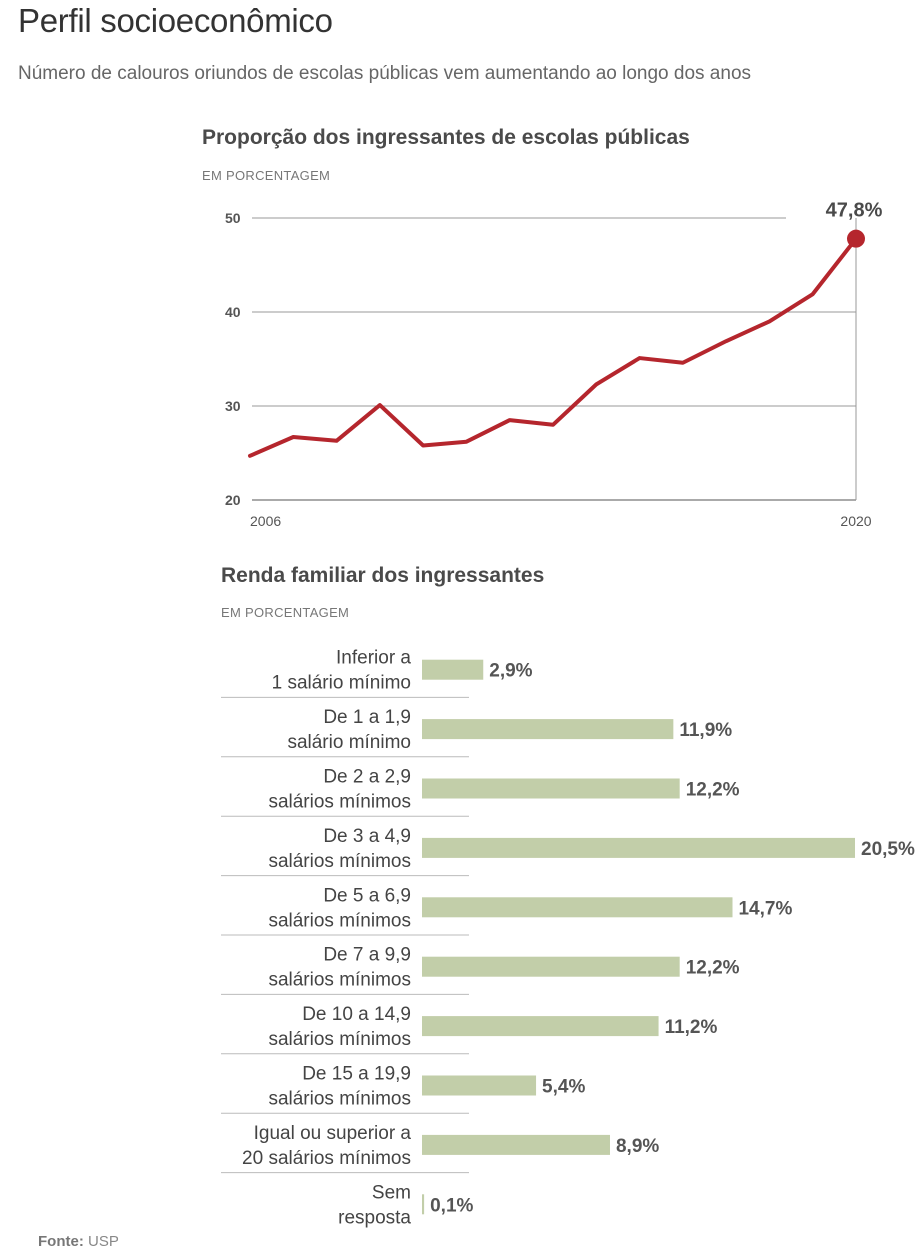  What do you see at coordinates (349, 742) in the screenshot?
I see `category-label-line2: salário mínimo` at bounding box center [349, 742].